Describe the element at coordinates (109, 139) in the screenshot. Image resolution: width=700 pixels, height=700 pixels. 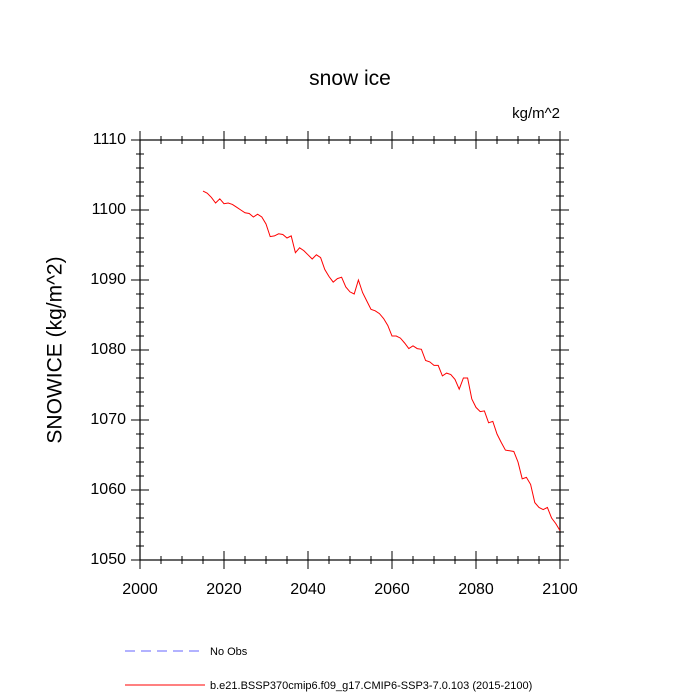
I see `y-tick-label: 1110` at that location.